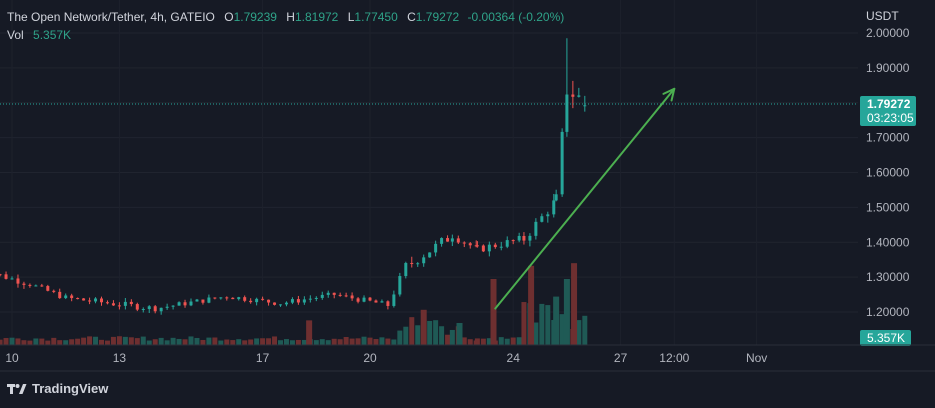 The width and height of the screenshot is (935, 408). Describe the element at coordinates (889, 104) in the screenshot. I see `last-price-label: 1.79272` at that location.